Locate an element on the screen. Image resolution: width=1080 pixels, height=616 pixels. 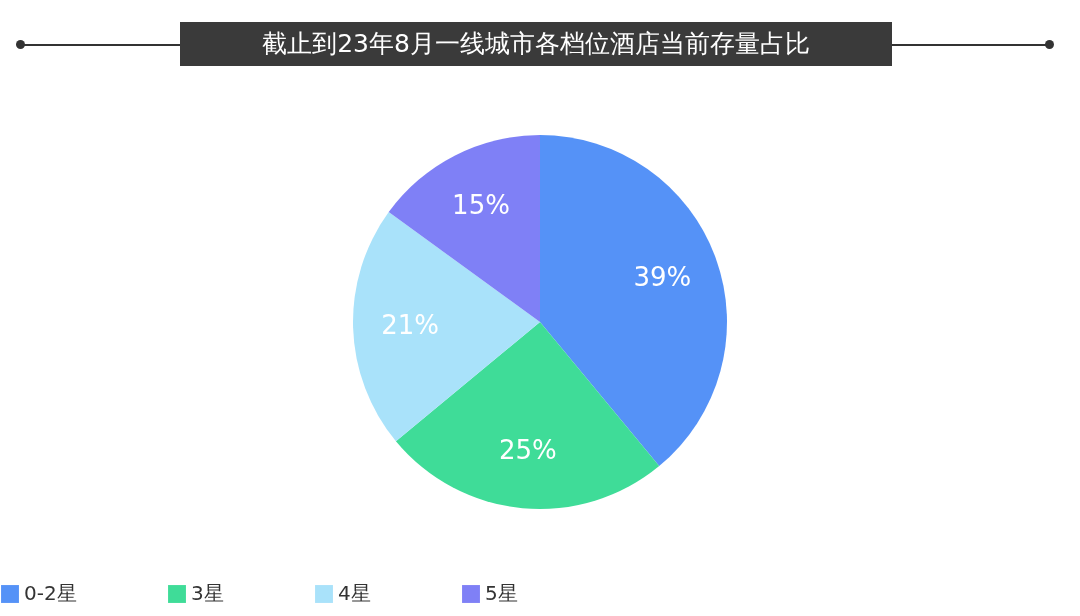
legend-label: 3星 is located at coordinates (207, 593).